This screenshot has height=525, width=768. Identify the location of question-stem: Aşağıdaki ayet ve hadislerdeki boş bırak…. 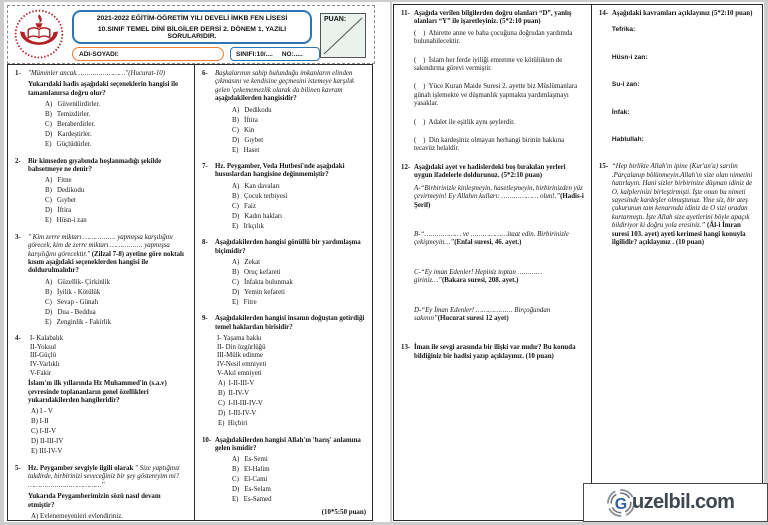
(490, 171).